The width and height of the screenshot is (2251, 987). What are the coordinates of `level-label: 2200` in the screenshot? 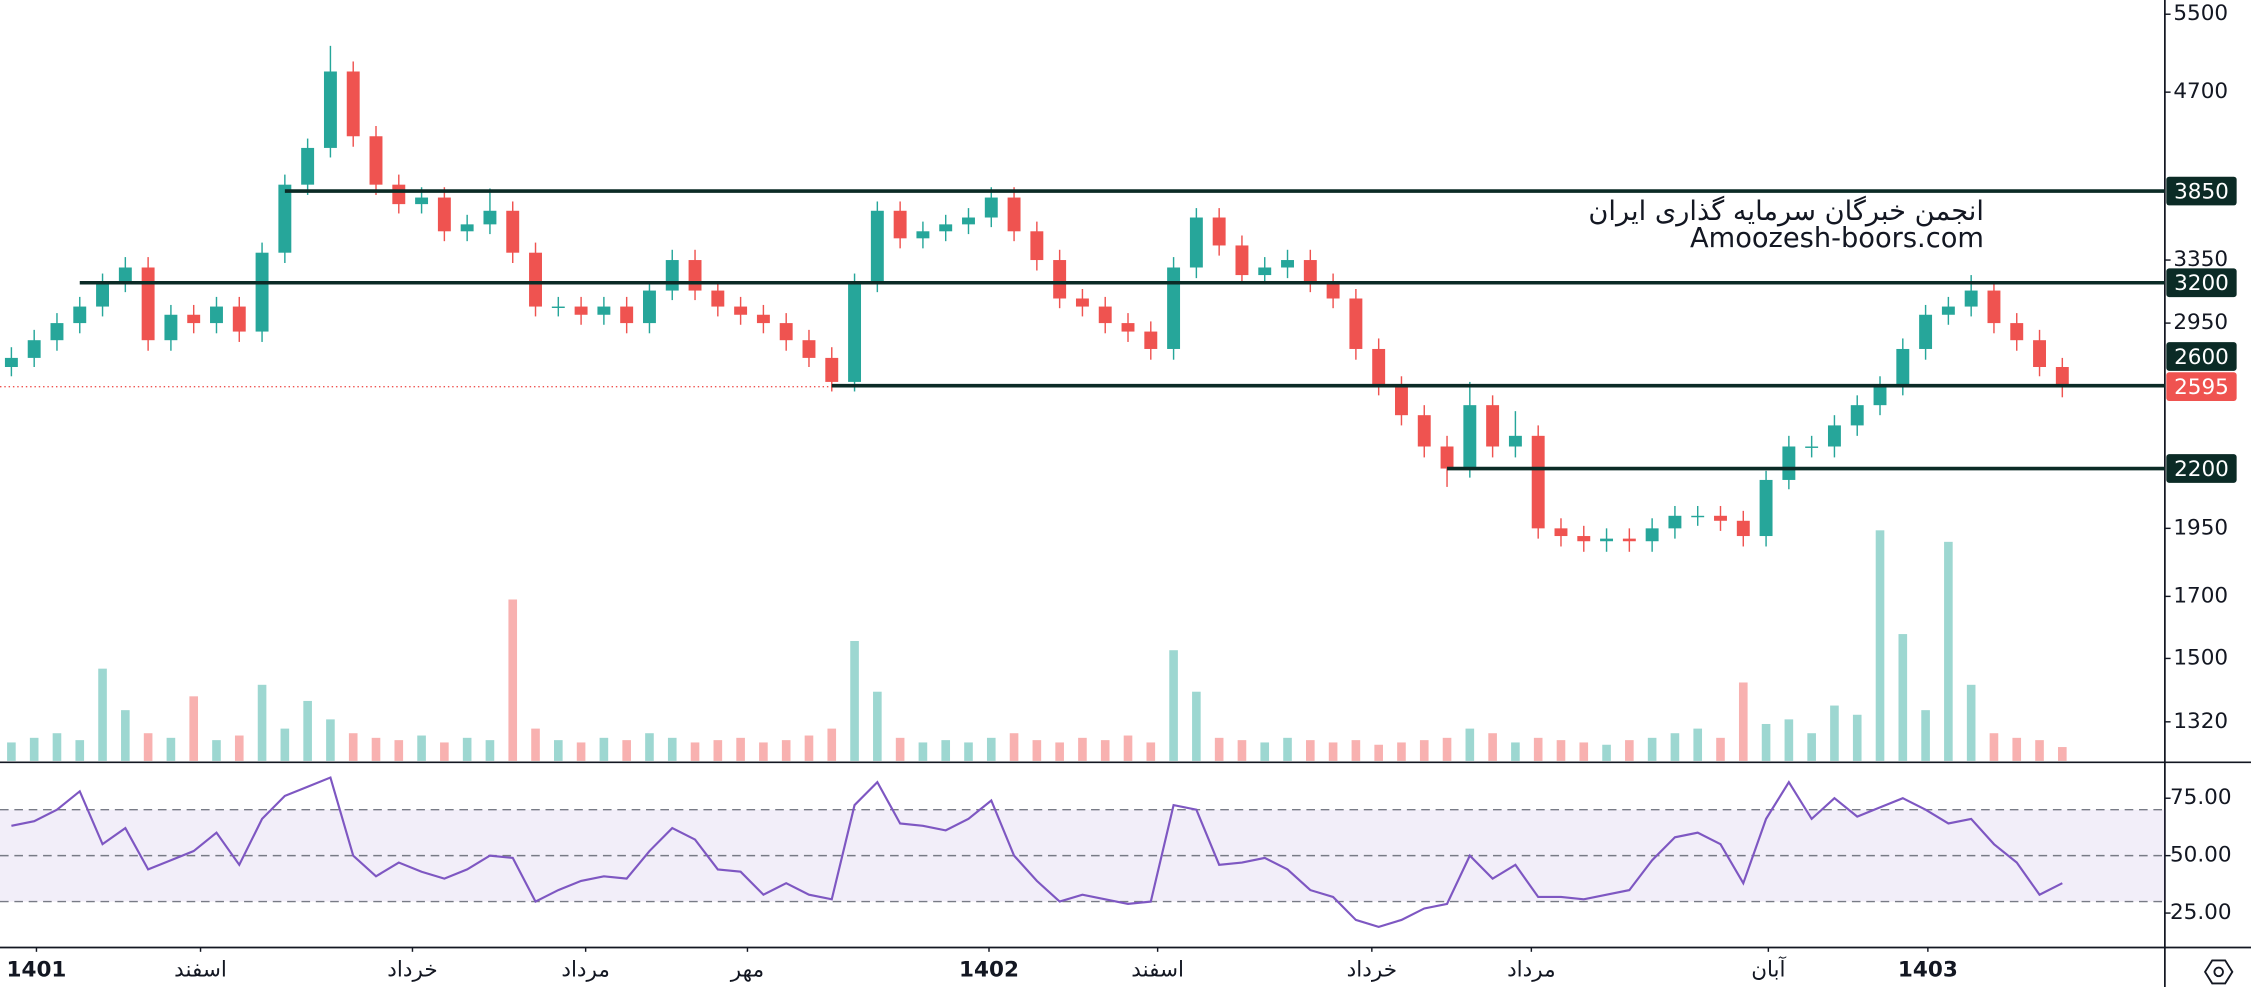 It's located at (2201, 469).